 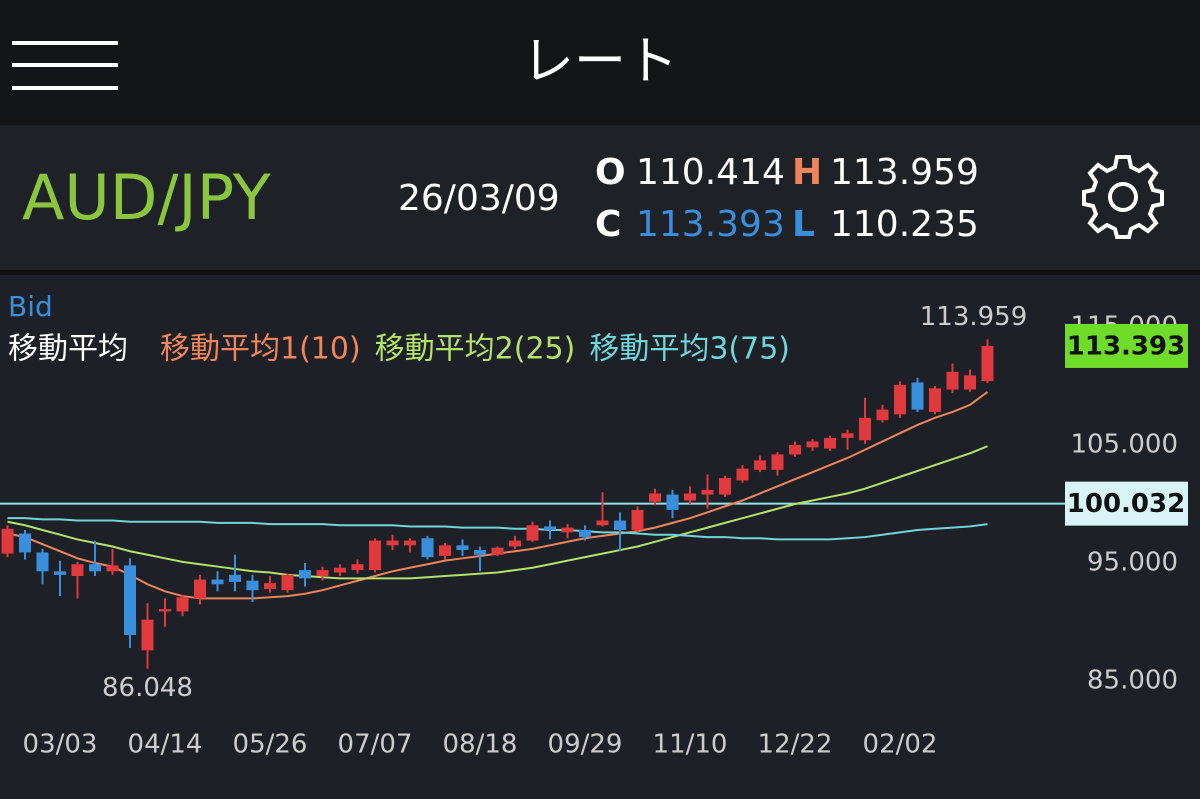 I want to click on max-label: 113.959, so click(x=974, y=317).